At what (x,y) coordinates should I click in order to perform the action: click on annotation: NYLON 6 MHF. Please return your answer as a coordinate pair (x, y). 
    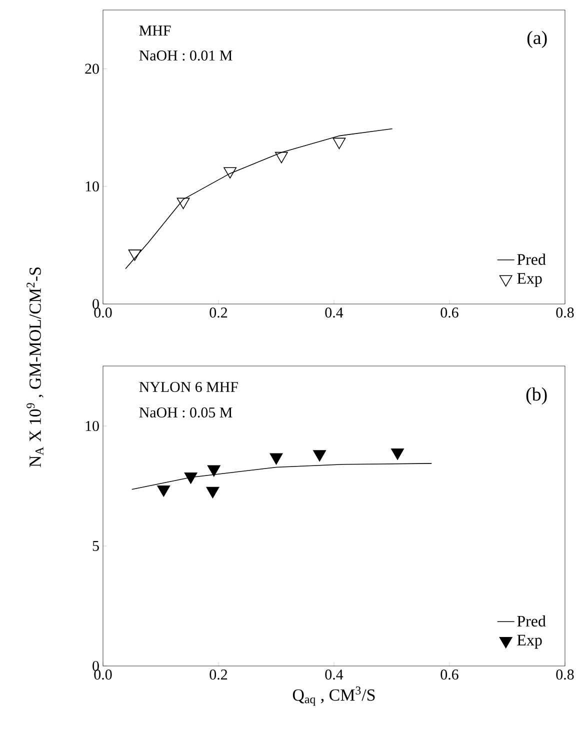
    Looking at the image, I should click on (188, 387).